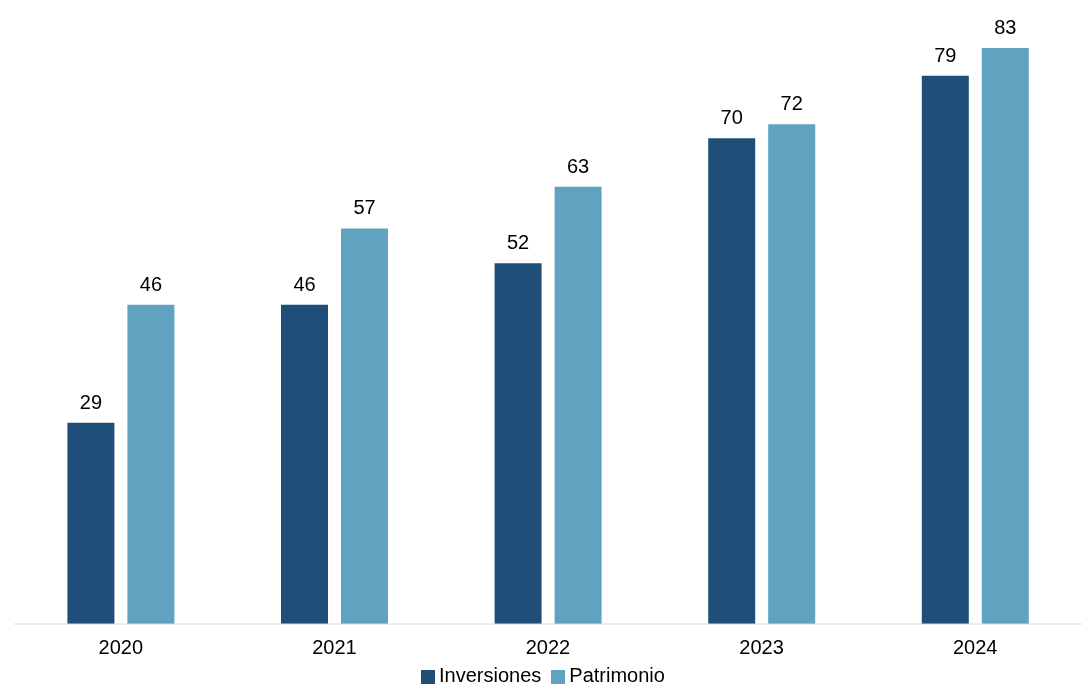 Image resolution: width=1090 pixels, height=687 pixels. What do you see at coordinates (578, 165) in the screenshot?
I see `data-label: 63` at bounding box center [578, 165].